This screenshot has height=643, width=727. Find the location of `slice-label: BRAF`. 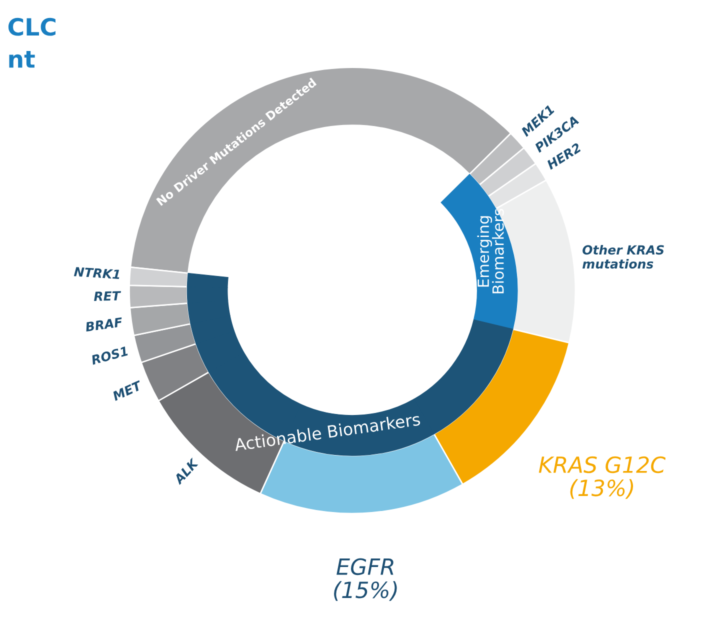

slice-label: BRAF is located at coordinates (104, 324).